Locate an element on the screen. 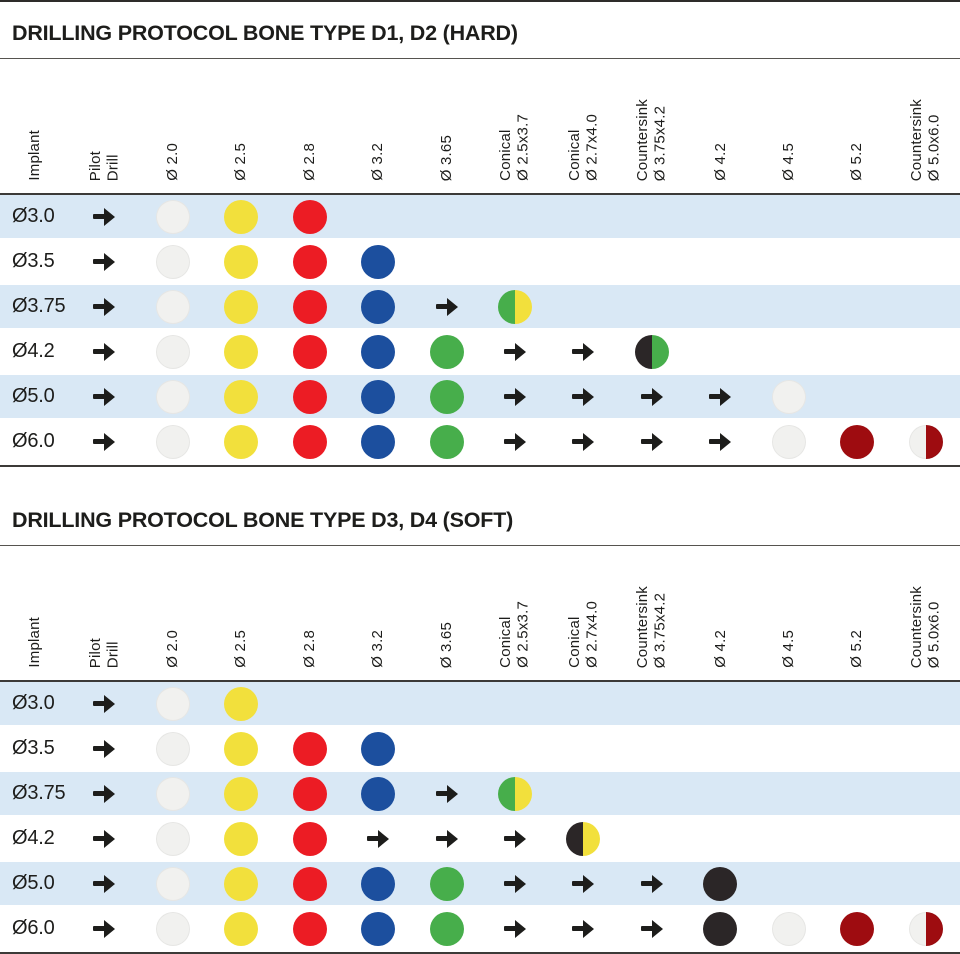 This screenshot has width=960, height=954. column-header: Ø 4.5 is located at coordinates (789, 655).